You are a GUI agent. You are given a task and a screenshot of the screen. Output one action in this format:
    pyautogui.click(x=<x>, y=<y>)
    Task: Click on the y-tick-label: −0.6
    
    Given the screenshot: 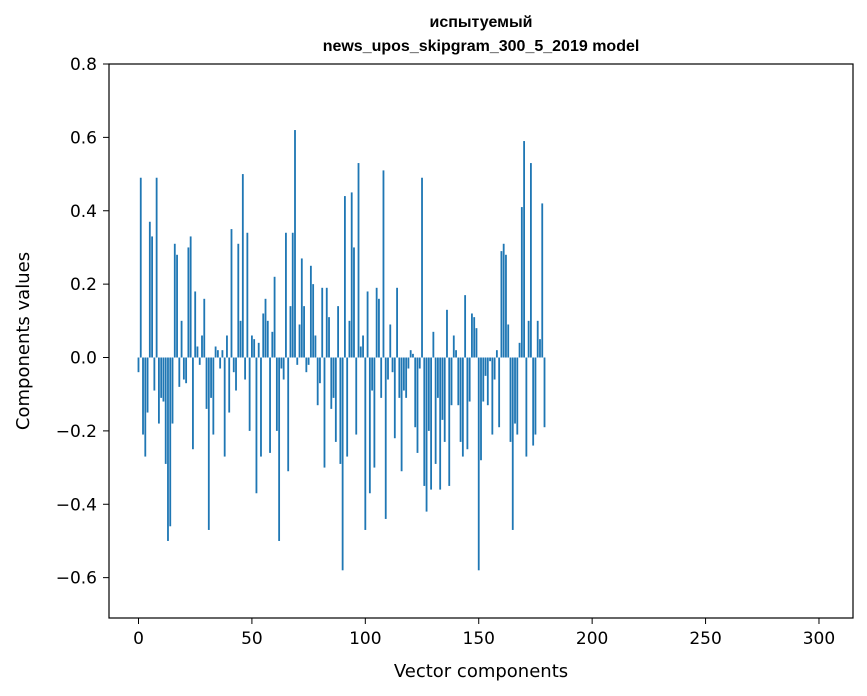 What is the action you would take?
    pyautogui.click(x=76, y=579)
    